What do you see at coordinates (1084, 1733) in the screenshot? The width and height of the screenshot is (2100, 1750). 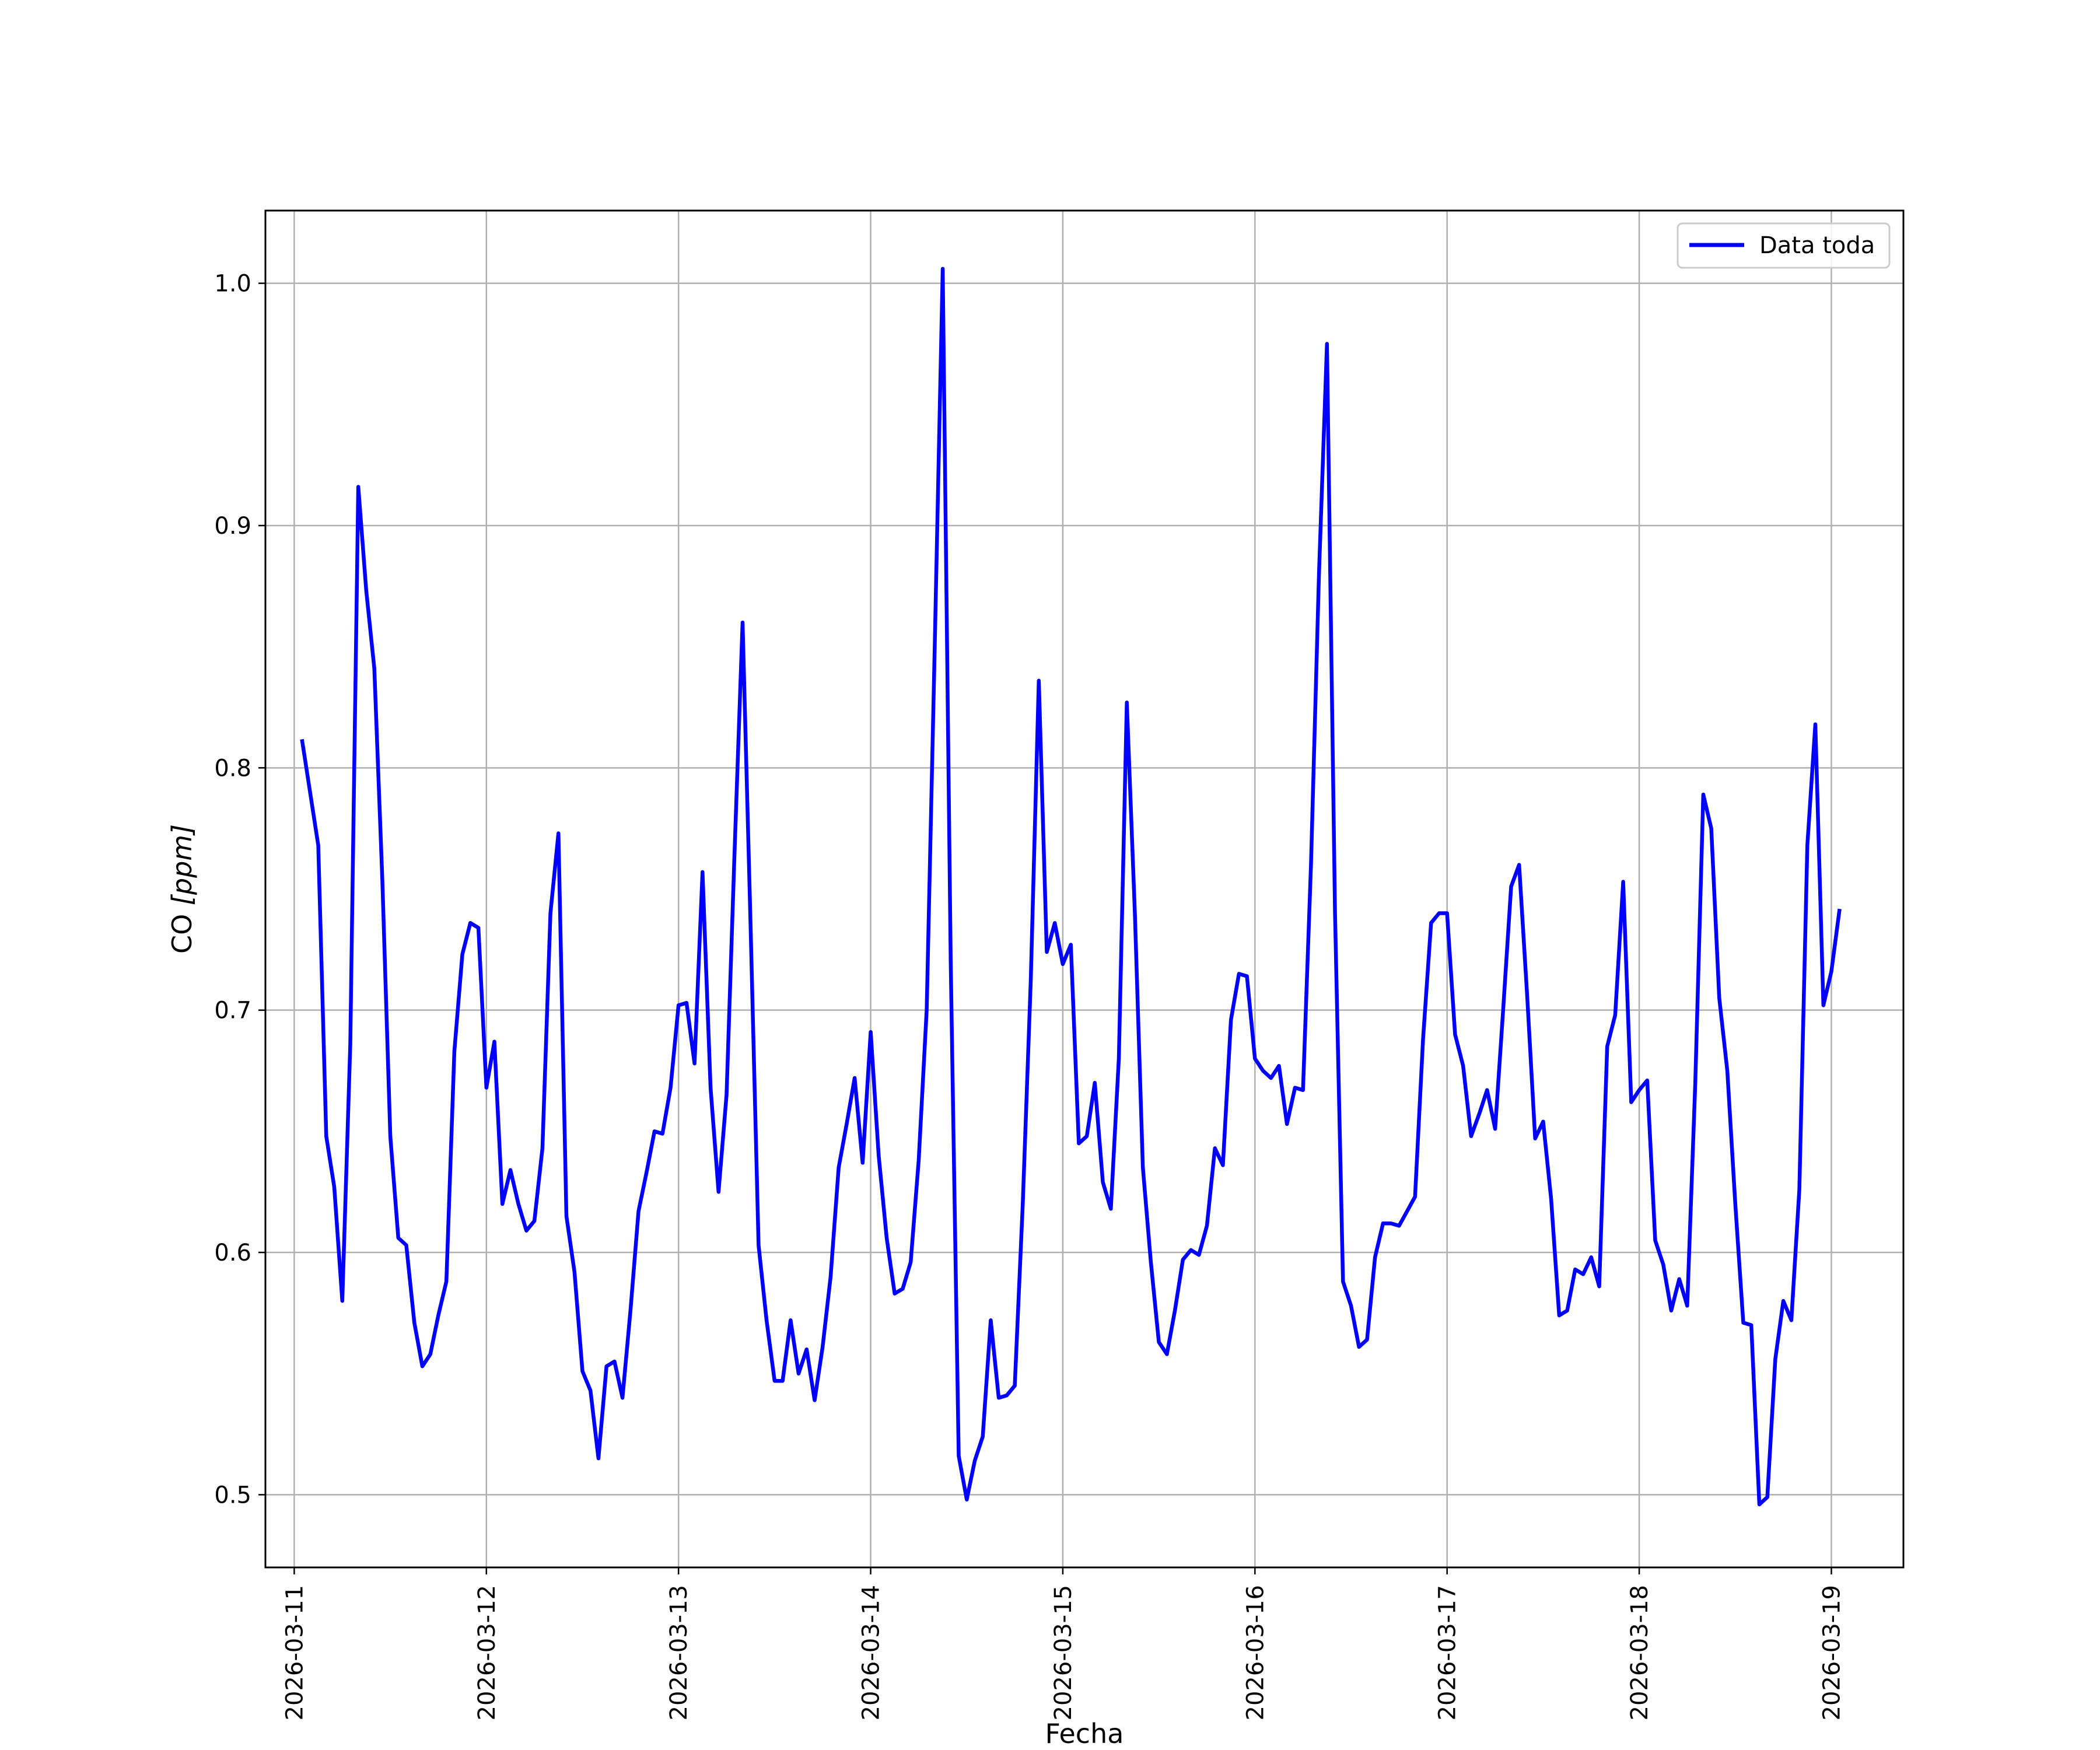 I see `x-axis-label: Fecha` at bounding box center [1084, 1733].